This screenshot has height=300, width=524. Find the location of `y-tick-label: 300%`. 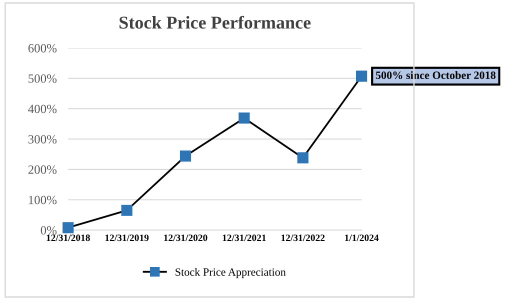

y-tick-label: 300% is located at coordinates (42, 139).